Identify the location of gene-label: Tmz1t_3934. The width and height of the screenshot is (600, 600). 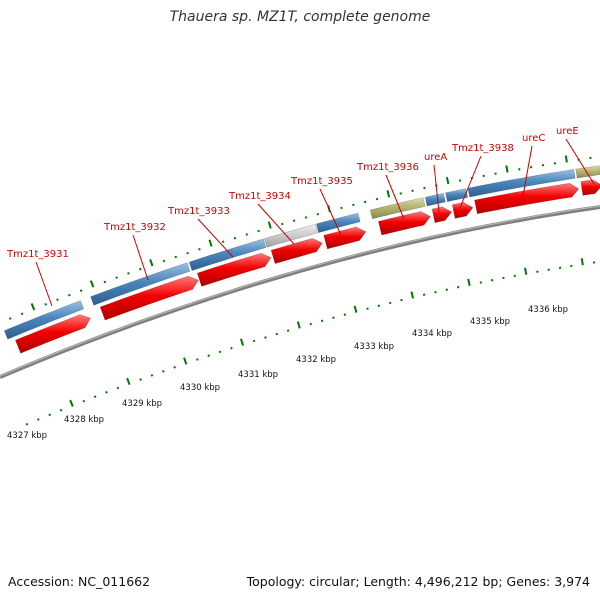
(259, 196).